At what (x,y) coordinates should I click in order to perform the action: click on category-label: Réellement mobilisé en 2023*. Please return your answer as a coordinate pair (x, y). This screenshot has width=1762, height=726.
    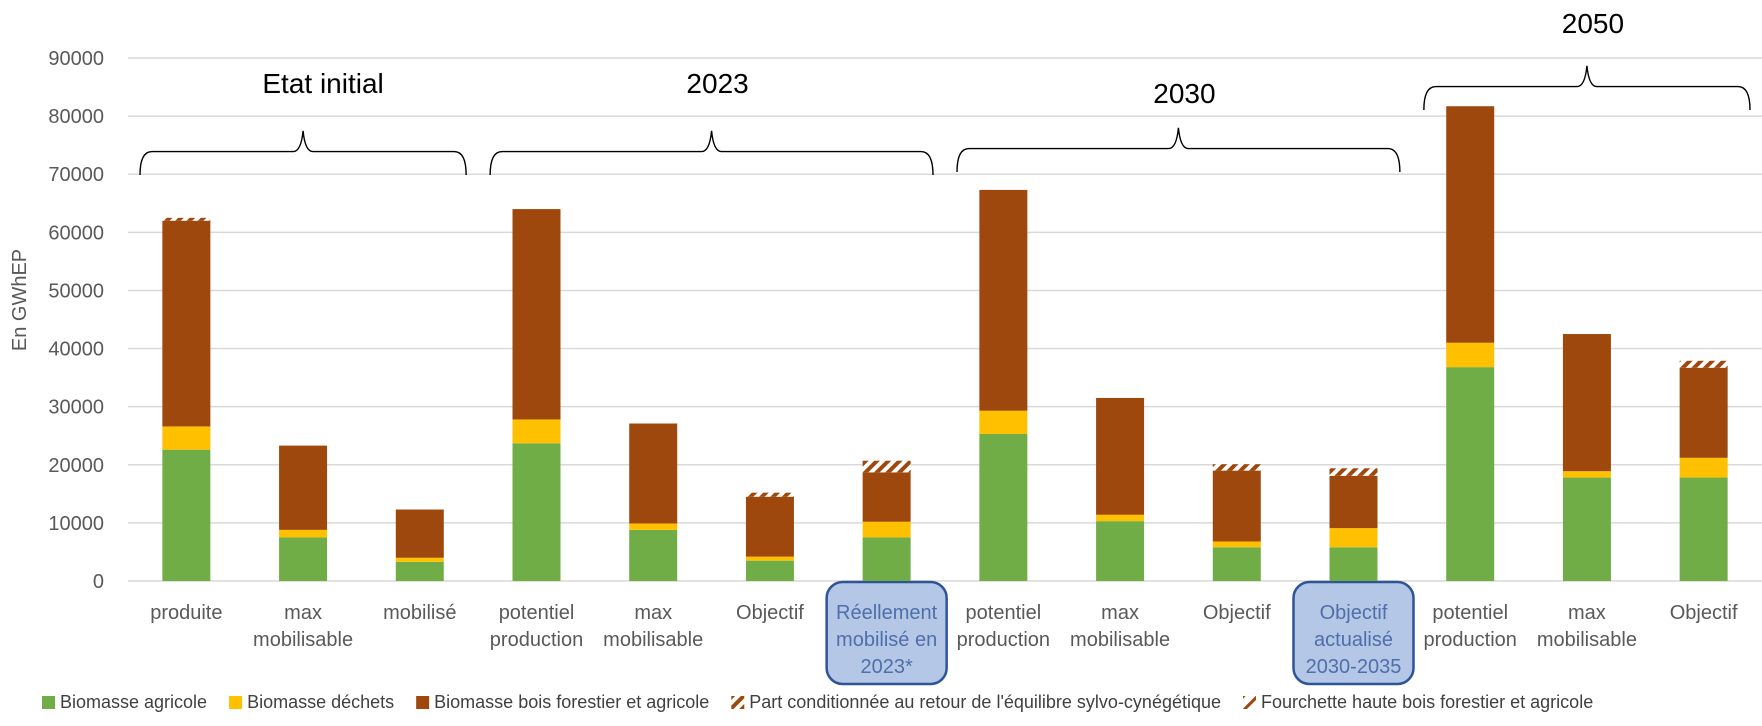
    Looking at the image, I should click on (887, 640).